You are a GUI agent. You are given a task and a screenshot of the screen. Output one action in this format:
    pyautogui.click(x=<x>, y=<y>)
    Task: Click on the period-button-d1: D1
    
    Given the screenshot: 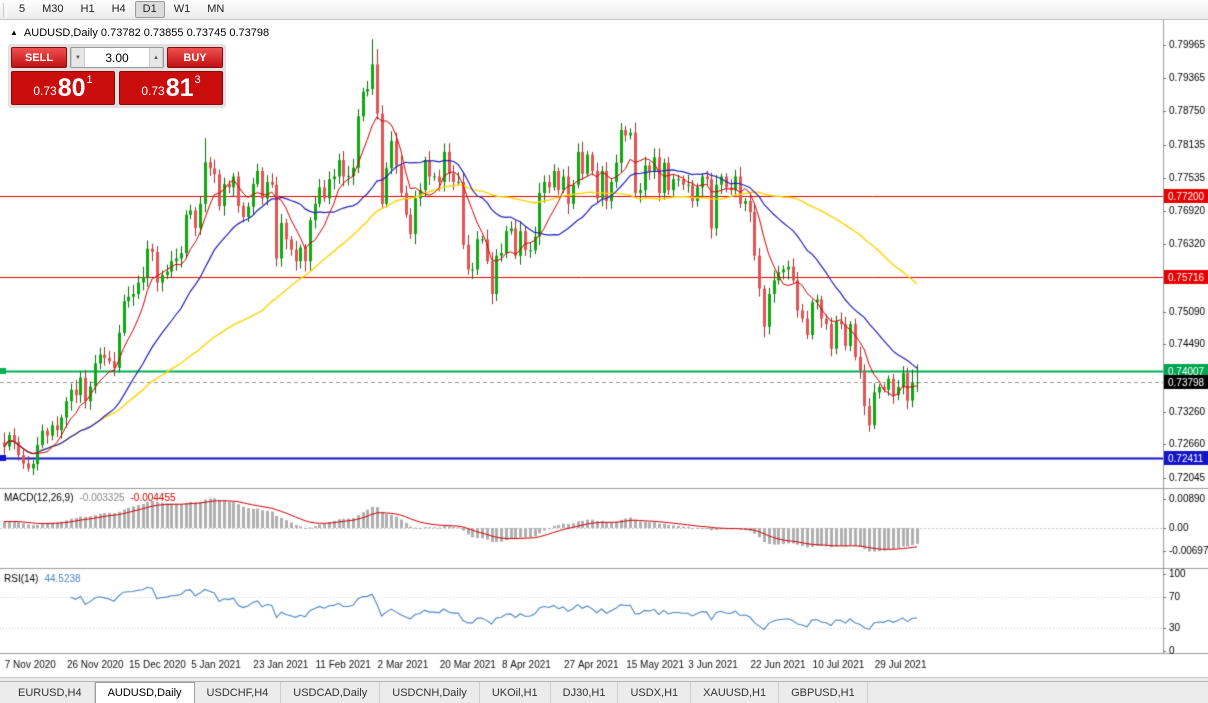 What is the action you would take?
    pyautogui.click(x=149, y=9)
    